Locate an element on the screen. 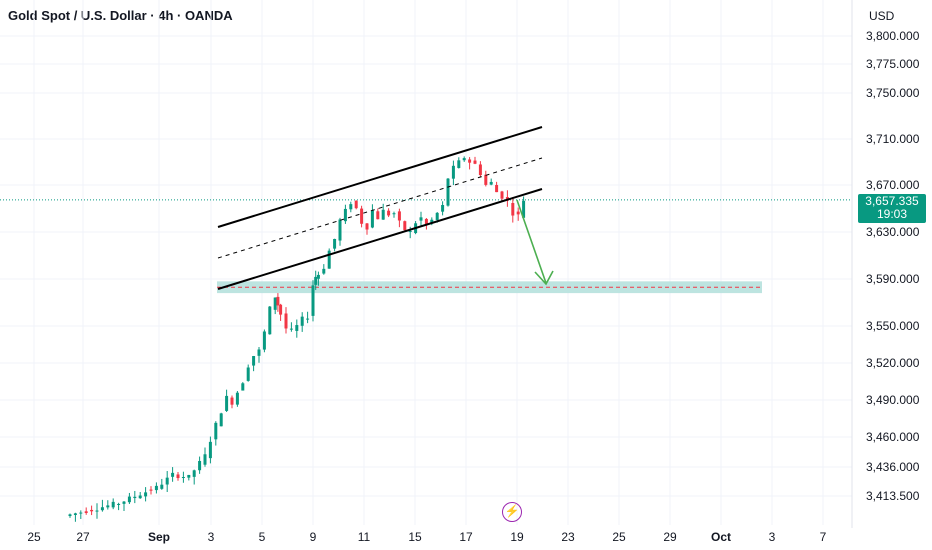 This screenshot has width=932, height=550. x-tick-label: 7 is located at coordinates (823, 537).